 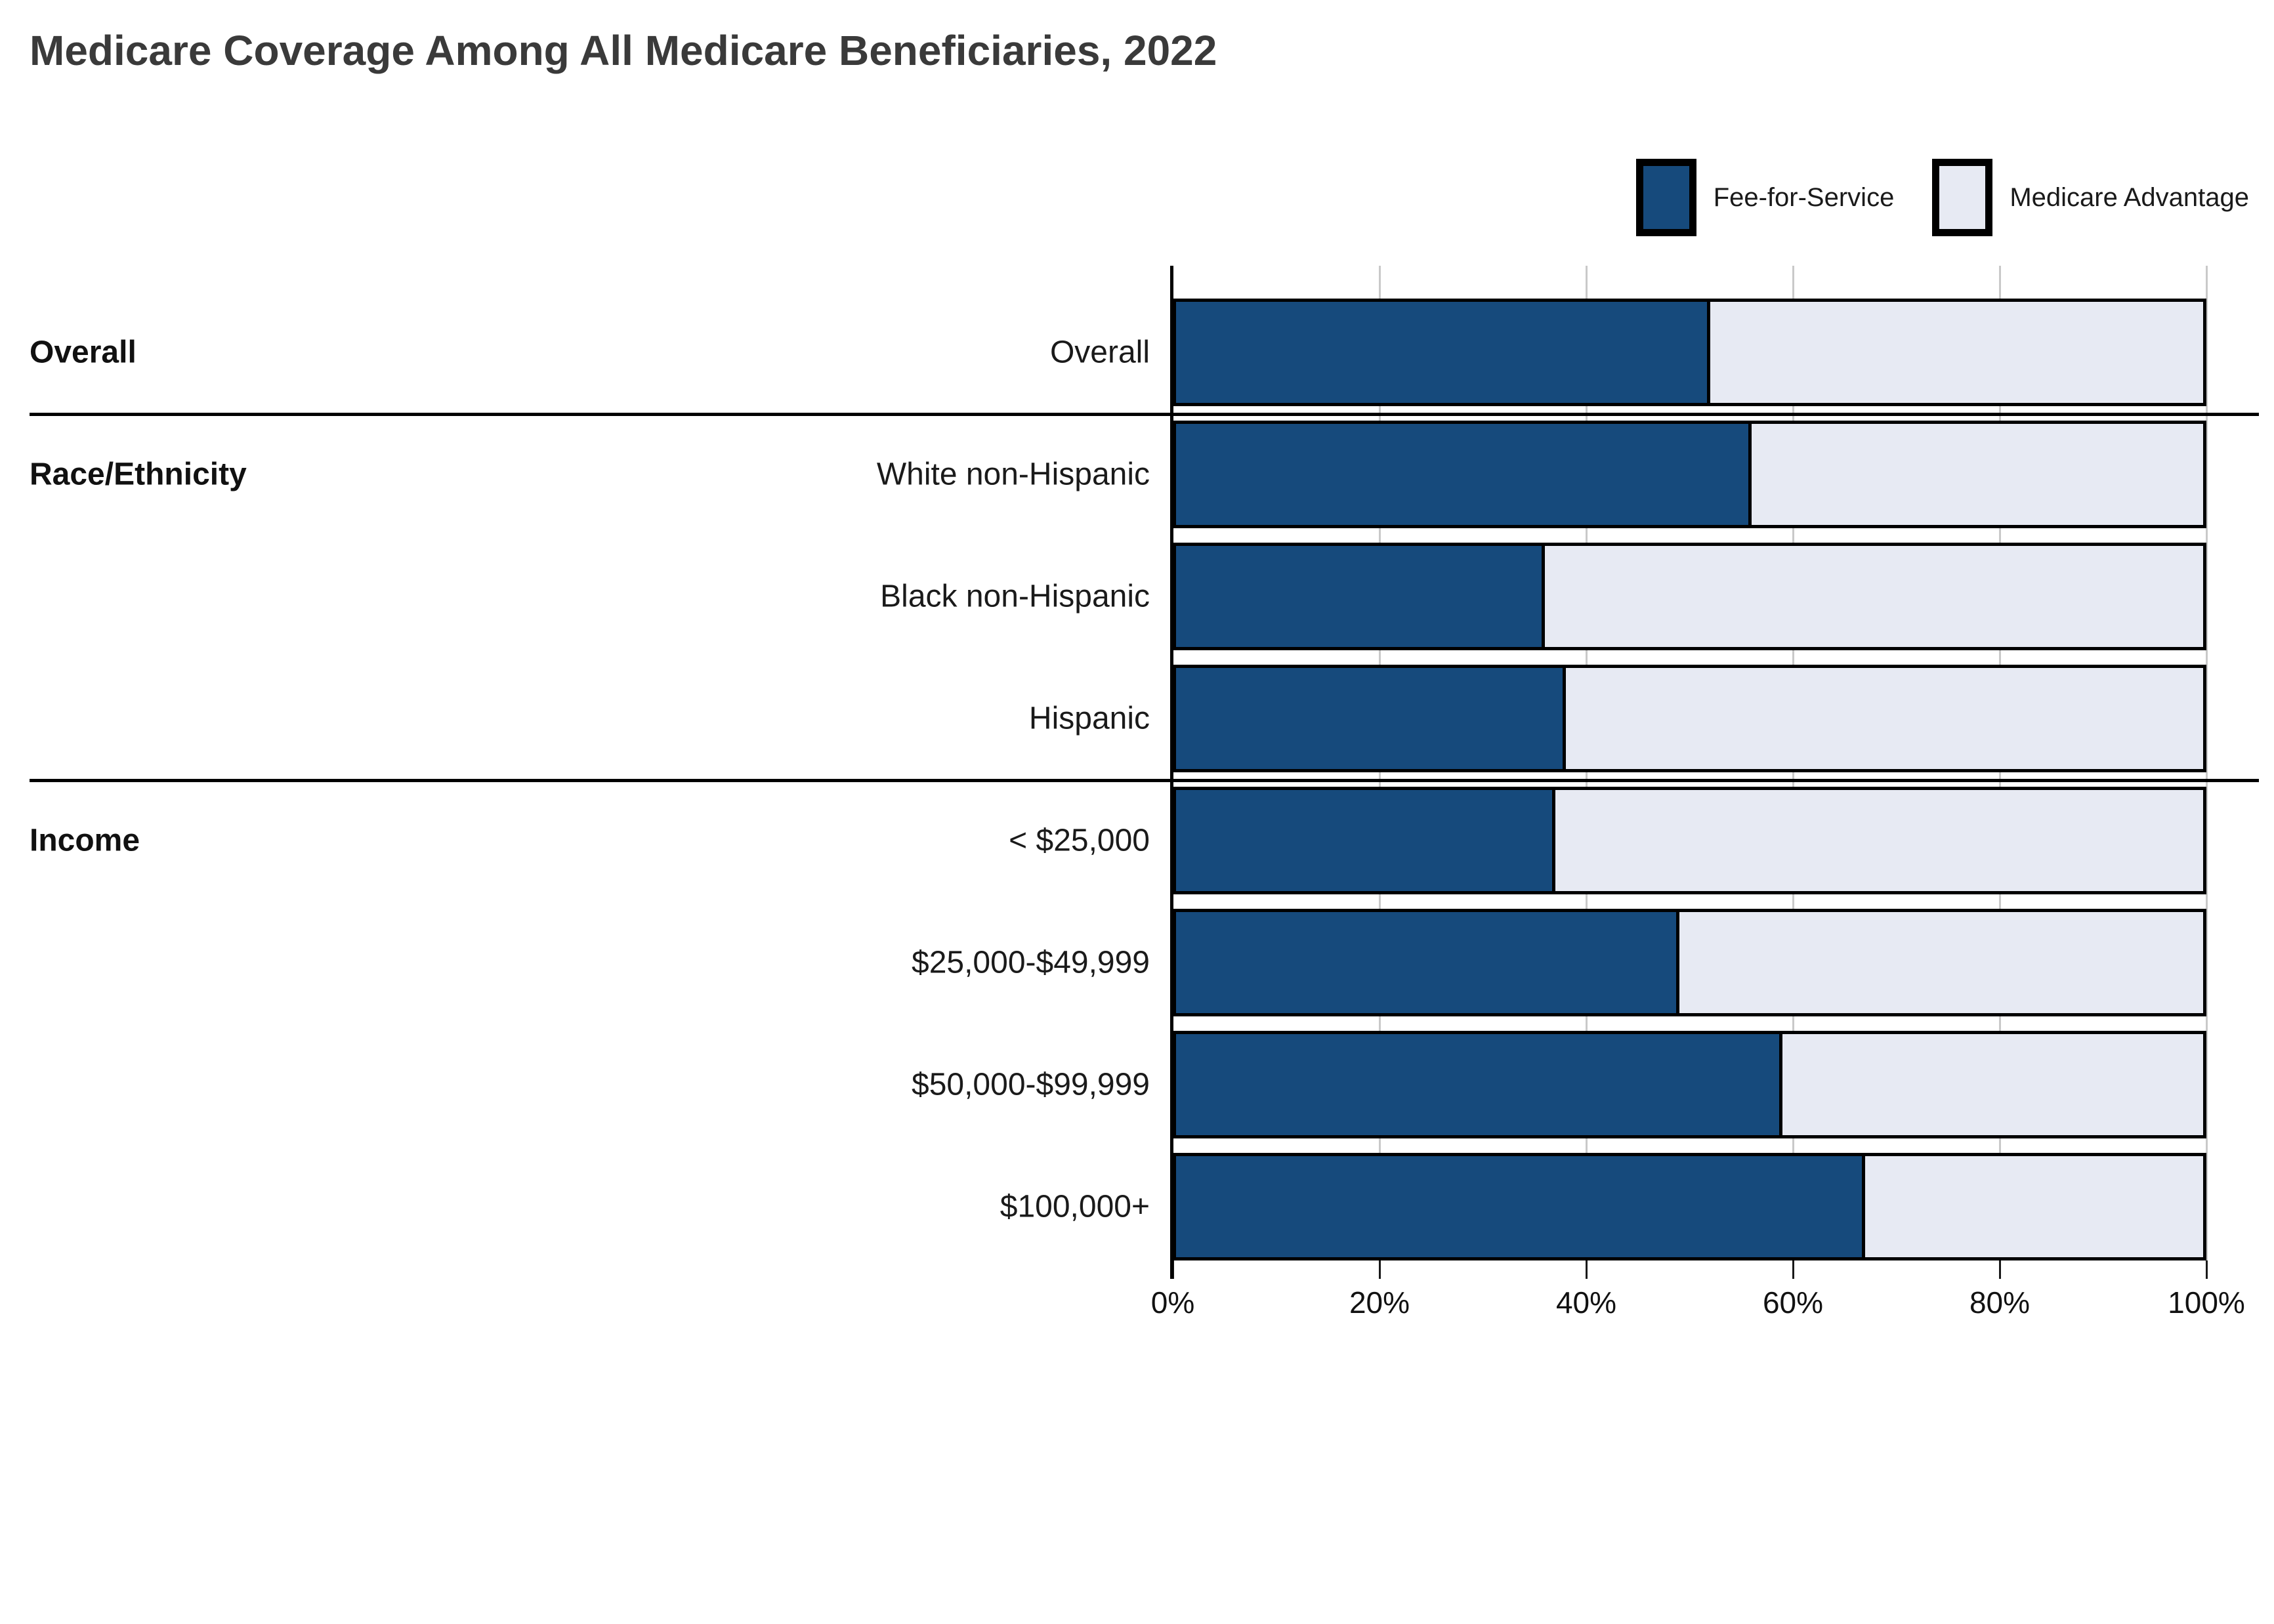 I want to click on legend-item-fee-for-service: Fee-for-Service, so click(x=1765, y=198).